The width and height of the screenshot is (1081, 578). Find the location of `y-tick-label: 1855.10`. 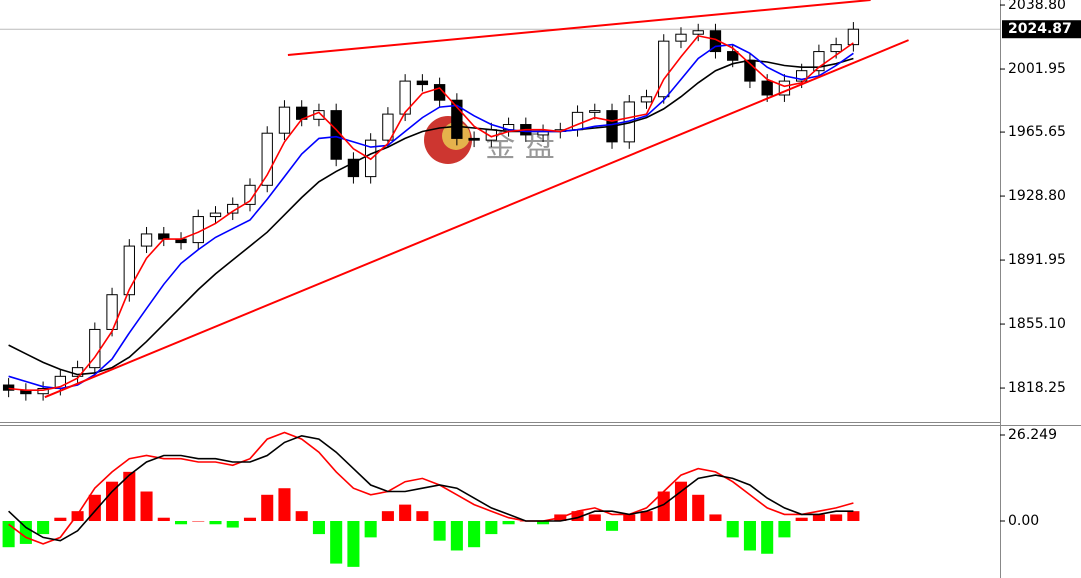

y-tick-label: 1855.10 is located at coordinates (1037, 324).